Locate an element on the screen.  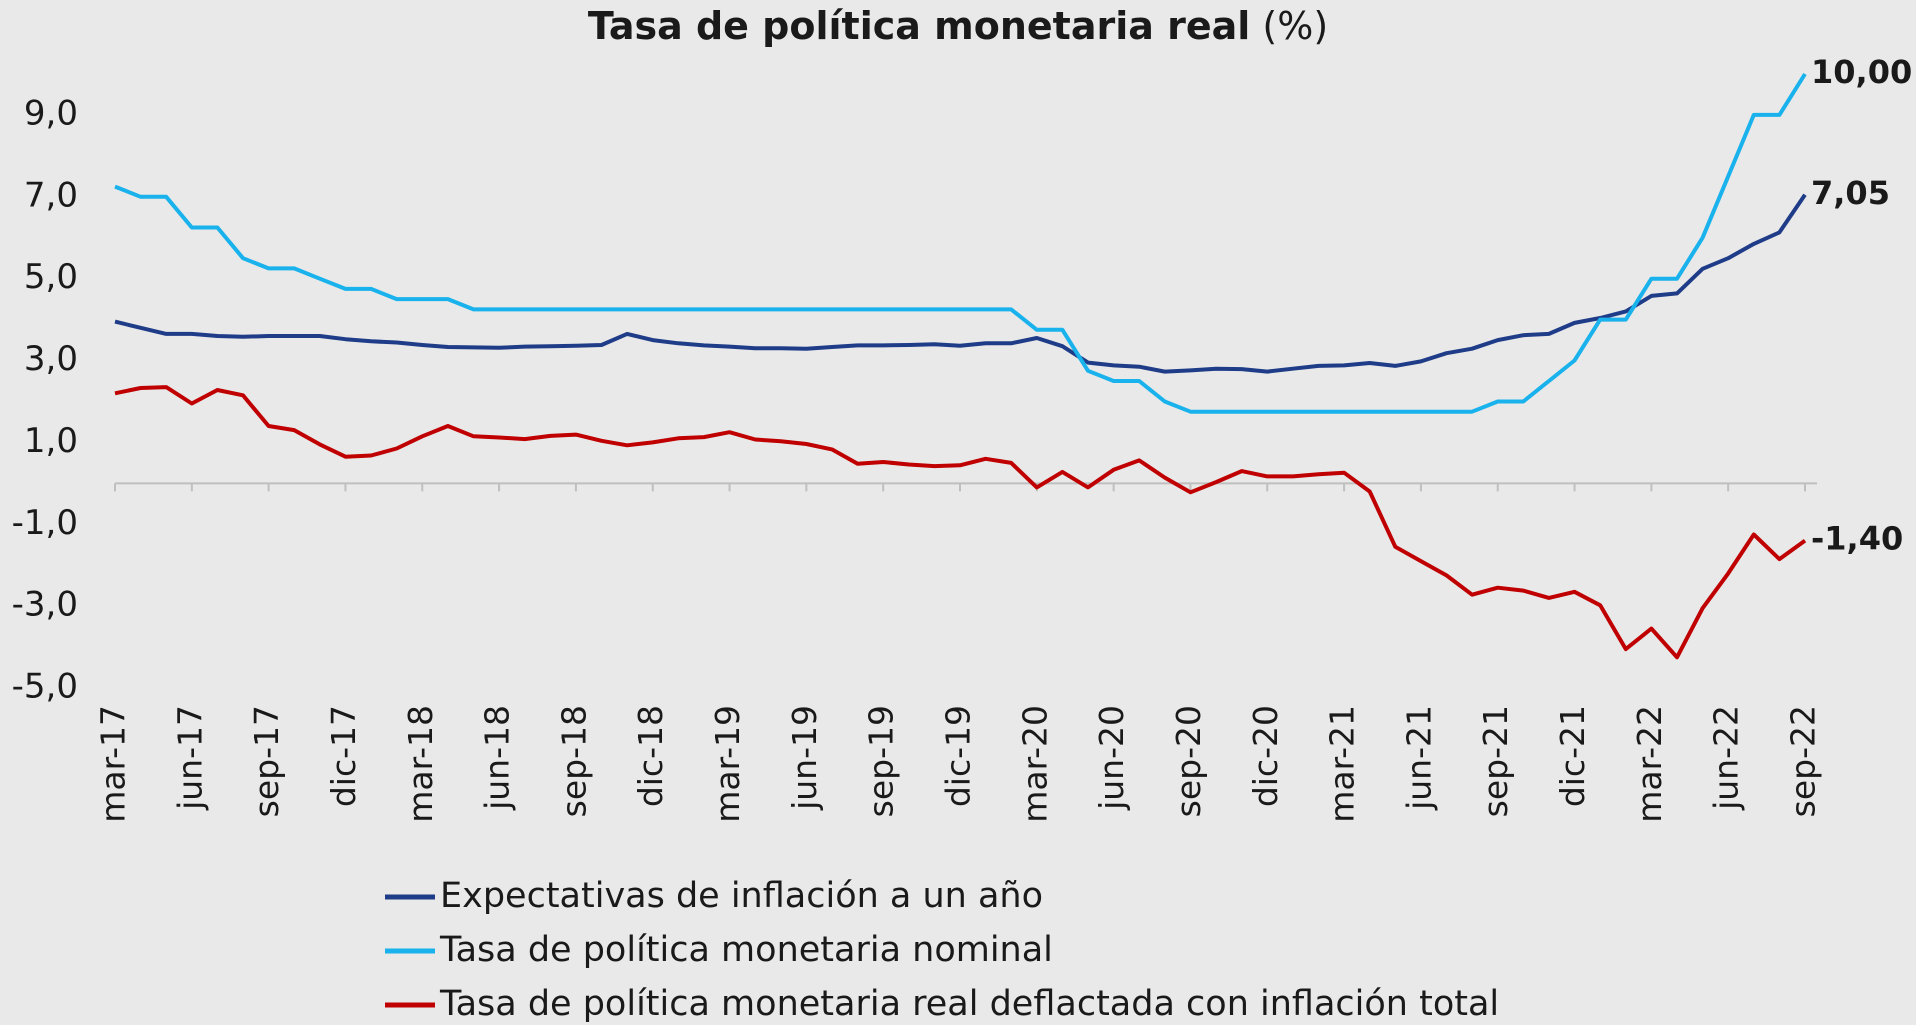
y-tick-label: 1,0 is located at coordinates (51, 441).